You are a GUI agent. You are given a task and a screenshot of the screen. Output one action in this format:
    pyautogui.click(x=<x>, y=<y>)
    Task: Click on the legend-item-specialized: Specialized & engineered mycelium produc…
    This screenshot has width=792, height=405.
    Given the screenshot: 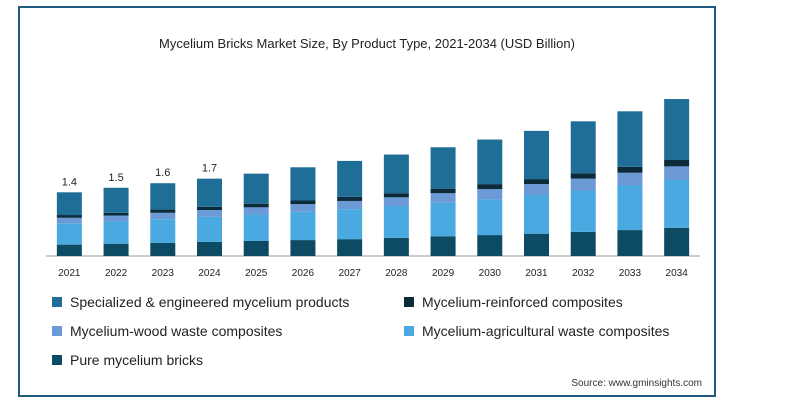 What is the action you would take?
    pyautogui.click(x=200, y=302)
    